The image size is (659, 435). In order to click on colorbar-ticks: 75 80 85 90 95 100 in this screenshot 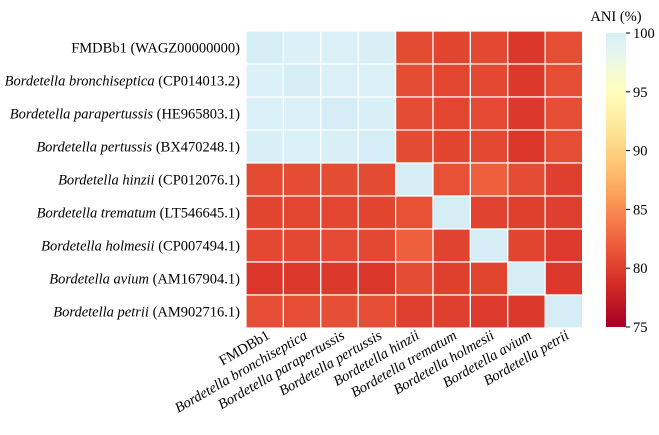, I will do `click(640, 181)`.